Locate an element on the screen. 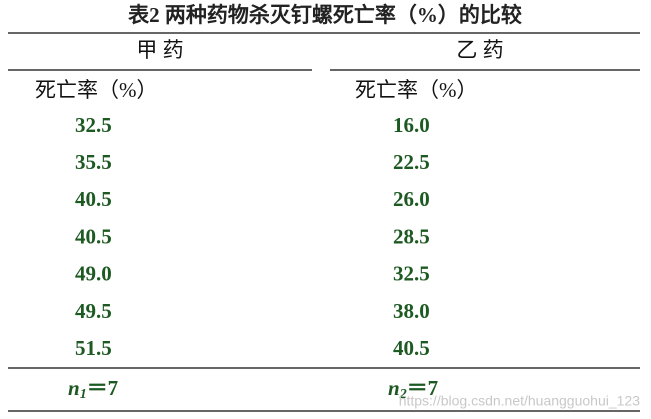  table-cell: 38.0 is located at coordinates (411, 311).